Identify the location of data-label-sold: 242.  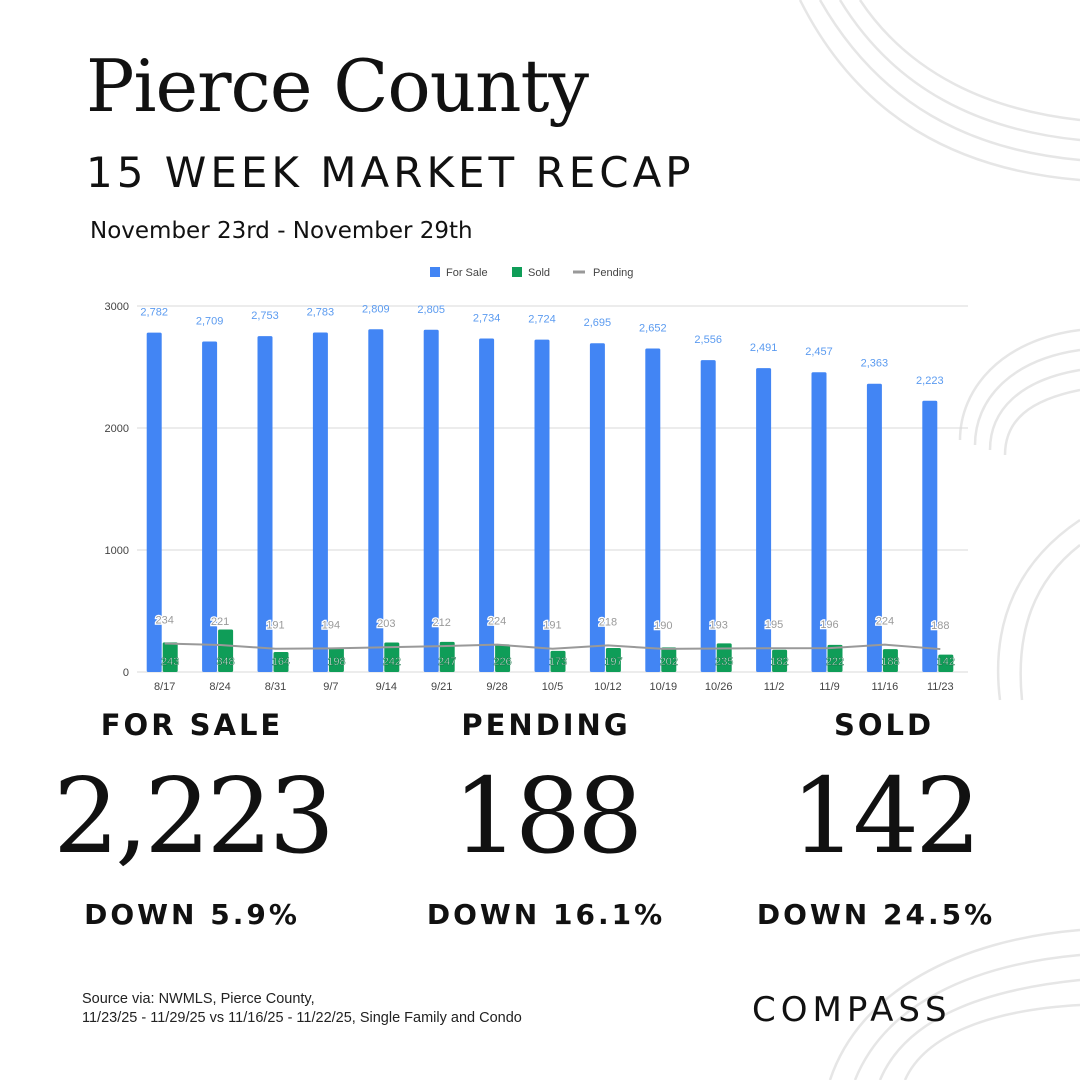
(392, 662).